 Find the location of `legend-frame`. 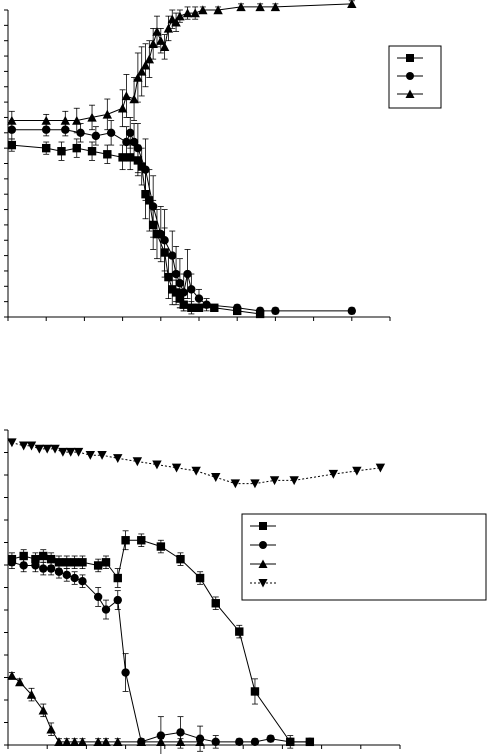

legend-frame is located at coordinates (415, 77).